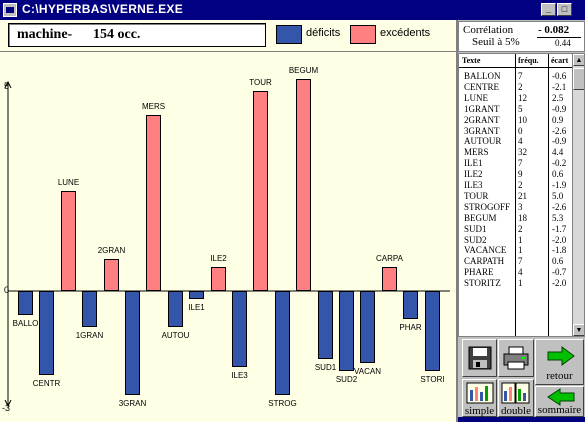 The width and height of the screenshot is (585, 422). What do you see at coordinates (561, 356) in the screenshot?
I see `green-arrow-right-icon` at bounding box center [561, 356].